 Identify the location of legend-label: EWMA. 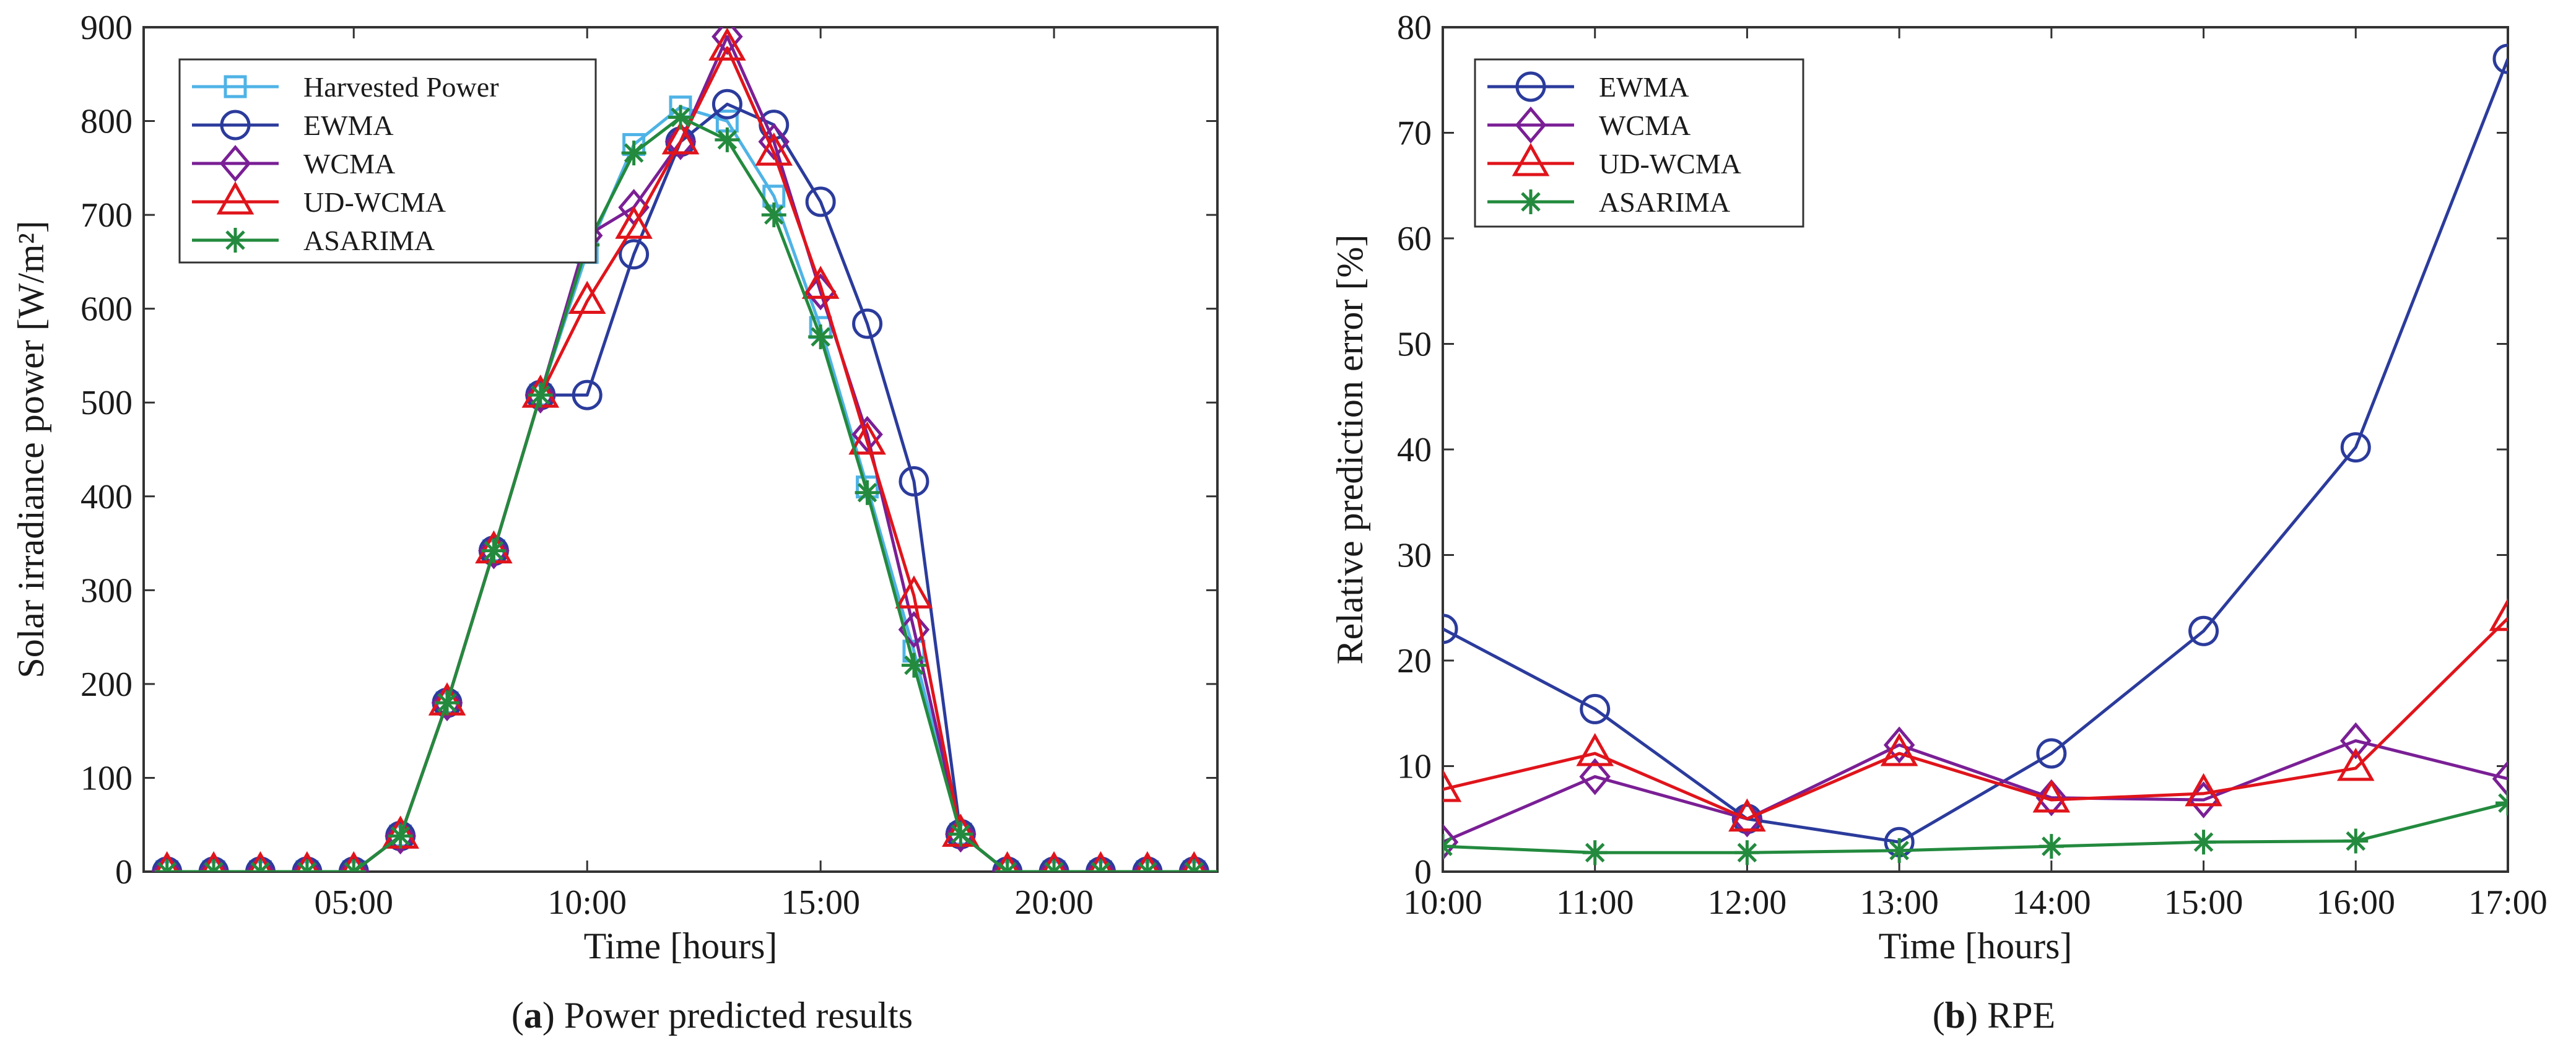
(1644, 87).